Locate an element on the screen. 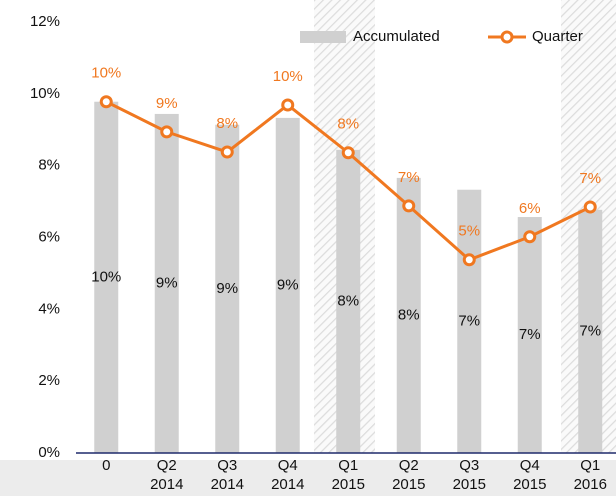  x-tick-label: Q2 2014 is located at coordinates (166, 475).